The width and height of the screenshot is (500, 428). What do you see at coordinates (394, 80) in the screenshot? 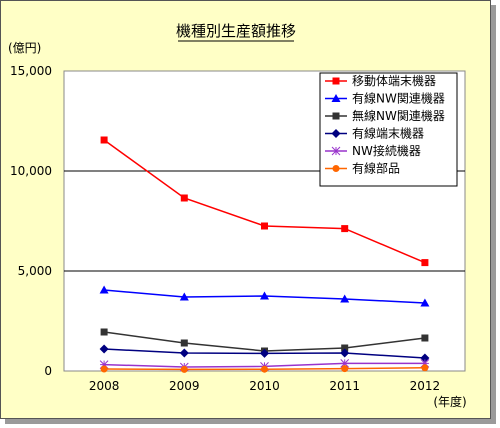
I see `legend-label: 移動体端末機器` at bounding box center [394, 80].